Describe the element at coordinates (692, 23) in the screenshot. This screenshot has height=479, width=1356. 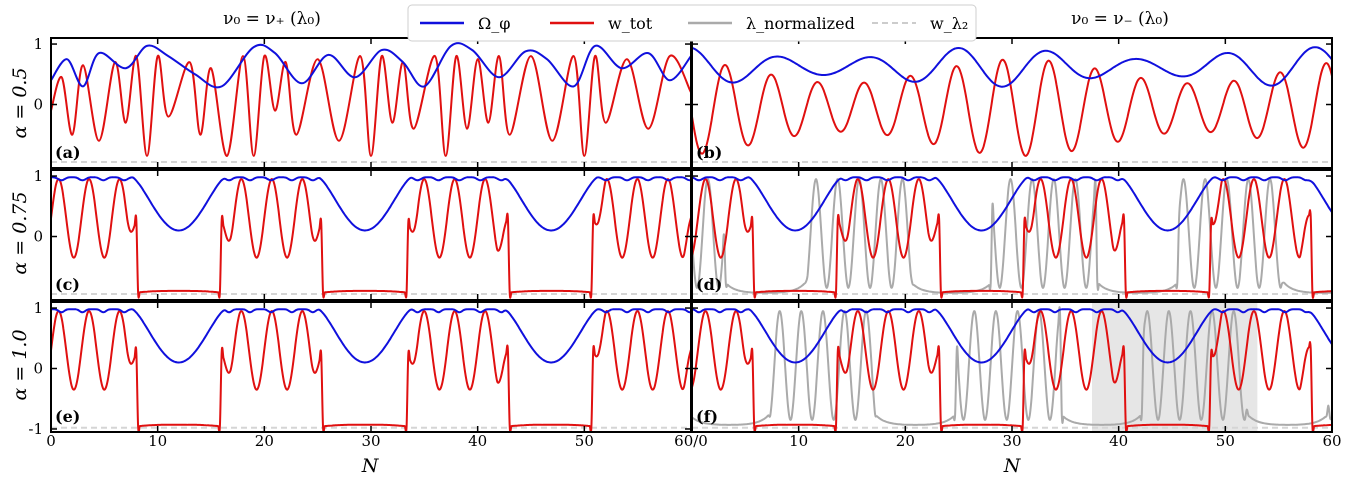
I see `legend: Ω_φ w_tot λ_normalized w_λ₂` at that location.